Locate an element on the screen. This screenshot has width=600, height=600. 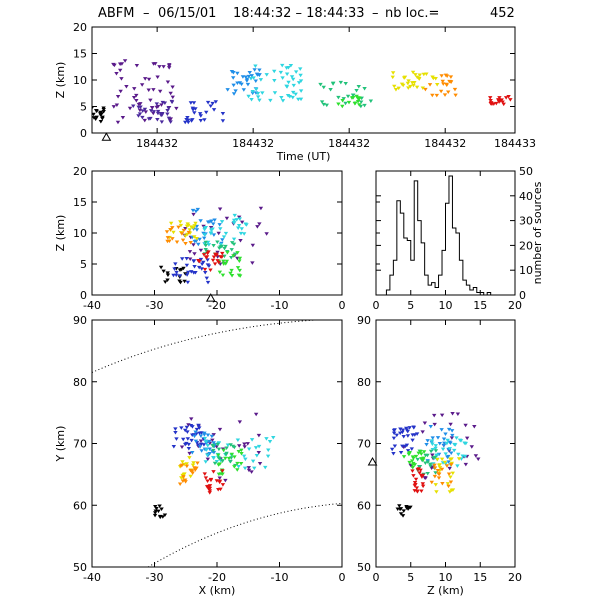
title-date: 06/15/01 is located at coordinates (187, 13).